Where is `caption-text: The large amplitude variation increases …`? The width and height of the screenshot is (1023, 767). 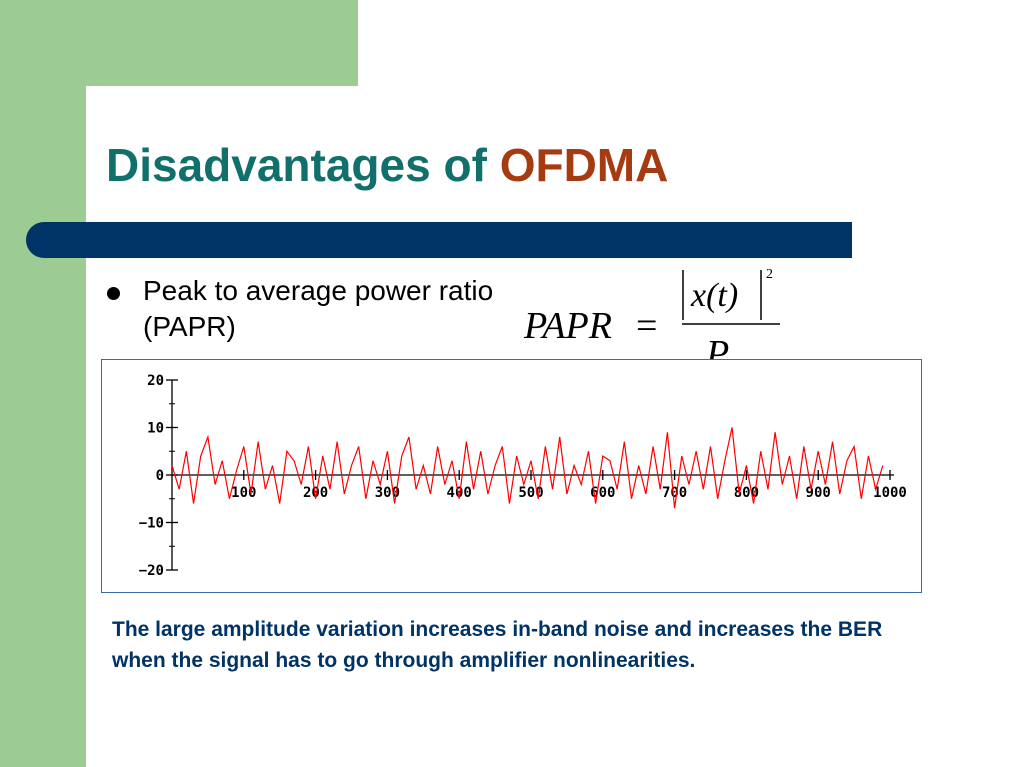
caption-text: The large amplitude variation increases … is located at coordinates (497, 645).